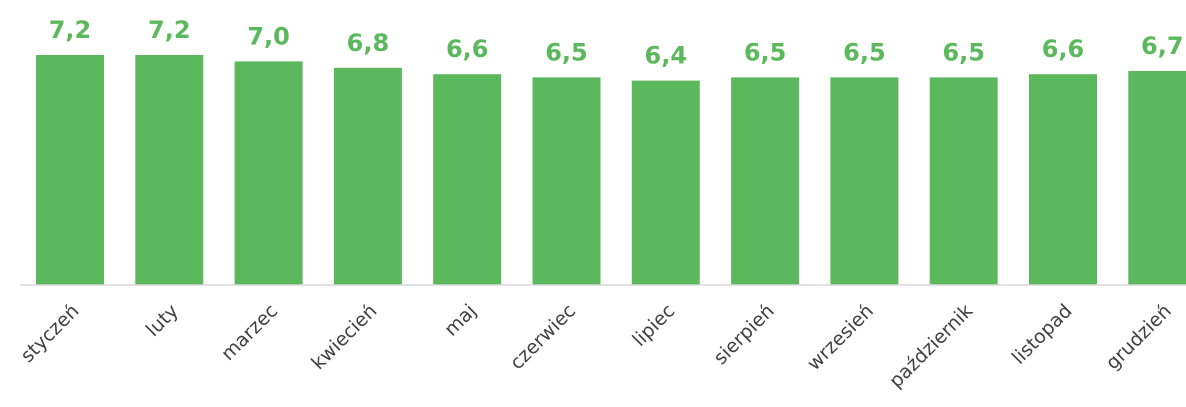  What do you see at coordinates (963, 52) in the screenshot?
I see `value-label-9: 6,5` at bounding box center [963, 52].